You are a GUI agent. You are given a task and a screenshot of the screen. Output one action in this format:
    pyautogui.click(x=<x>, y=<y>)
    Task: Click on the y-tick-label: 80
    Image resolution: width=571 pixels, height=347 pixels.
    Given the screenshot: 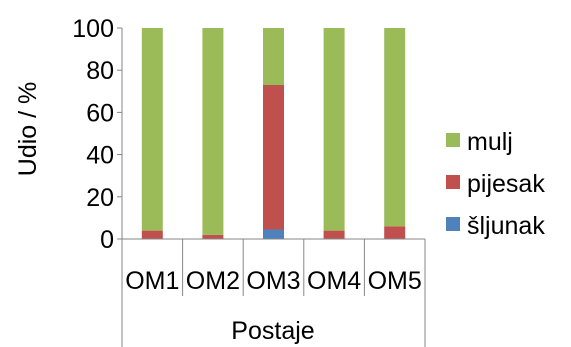 What is the action you would take?
    pyautogui.click(x=100, y=71)
    